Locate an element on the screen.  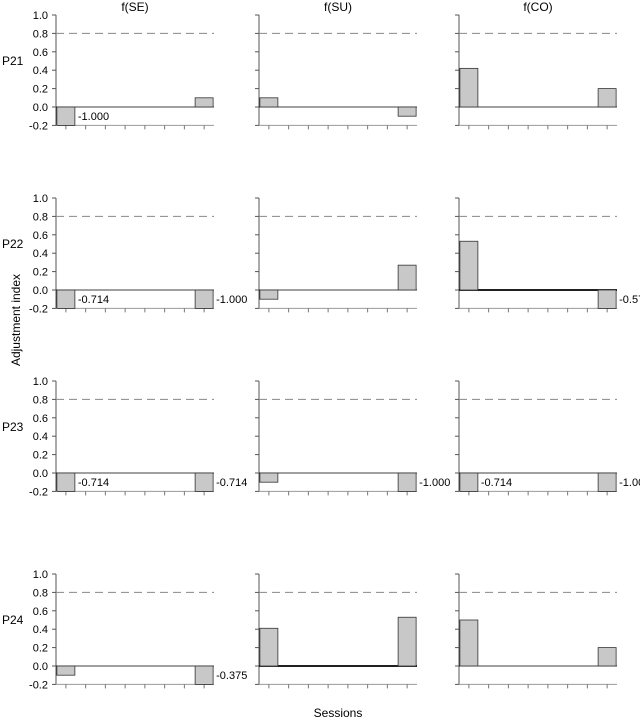
column-titles: f(SE) f(SU) f(CO) is located at coordinates (336, 7).